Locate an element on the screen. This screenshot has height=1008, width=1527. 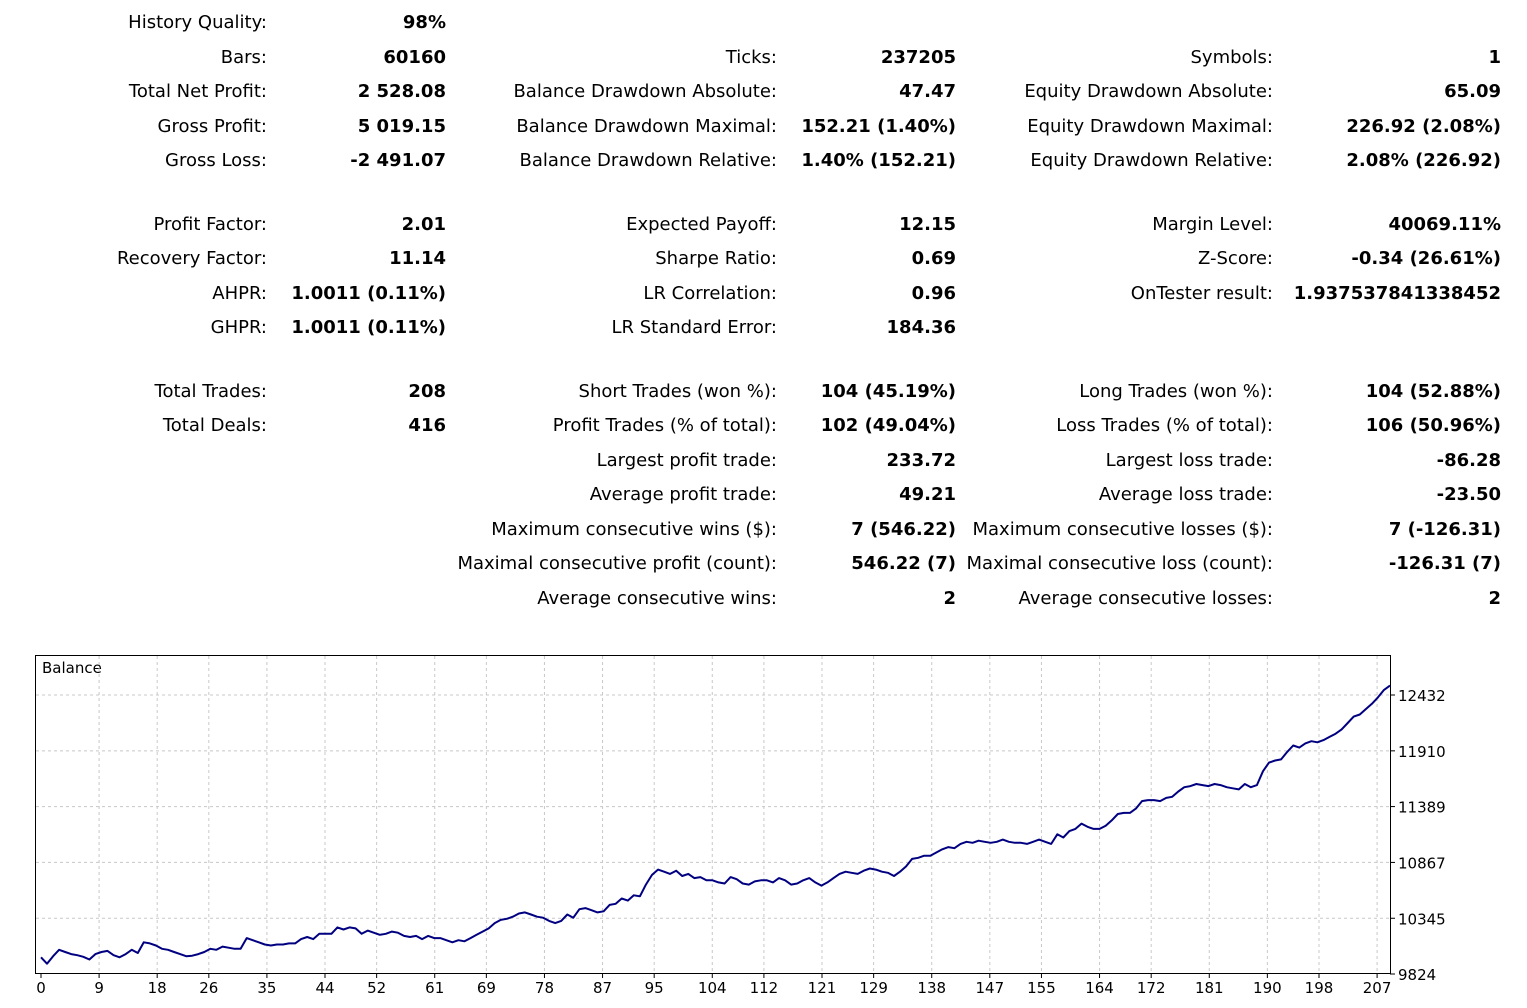
x-tick-label: 164 is located at coordinates (1099, 988).